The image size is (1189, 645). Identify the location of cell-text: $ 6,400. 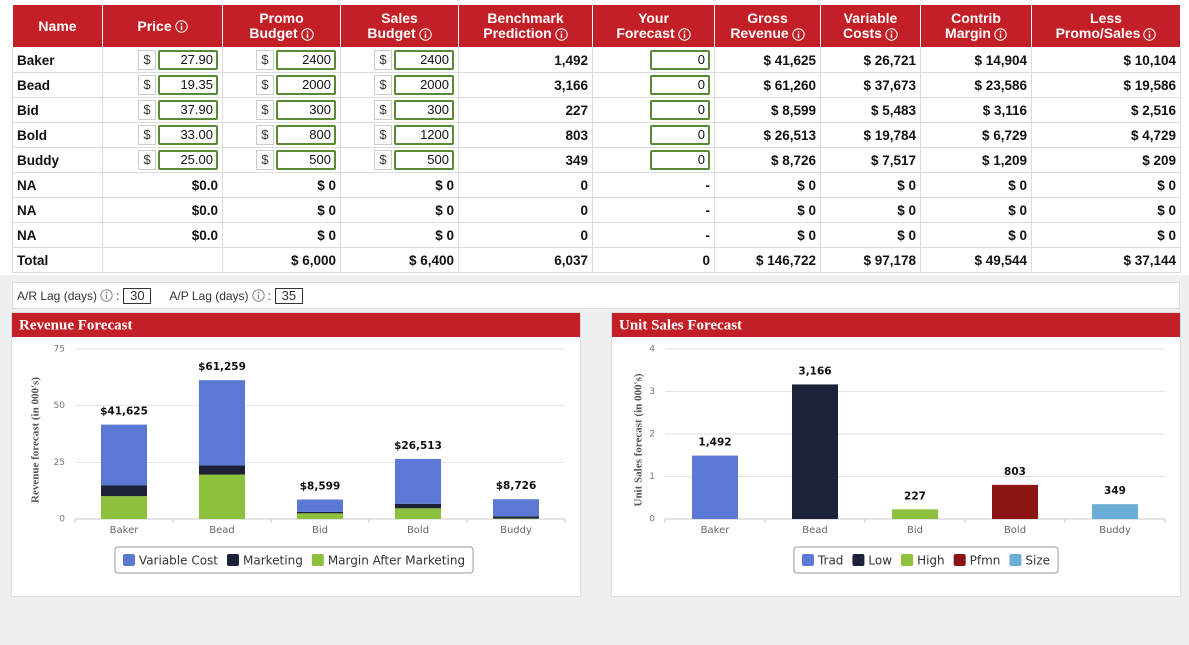
(431, 260).